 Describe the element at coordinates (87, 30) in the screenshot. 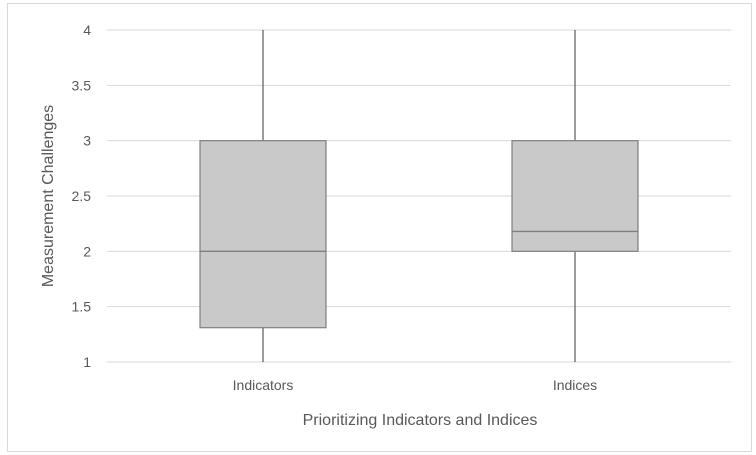

I see `y-tick-label-6: 4` at that location.